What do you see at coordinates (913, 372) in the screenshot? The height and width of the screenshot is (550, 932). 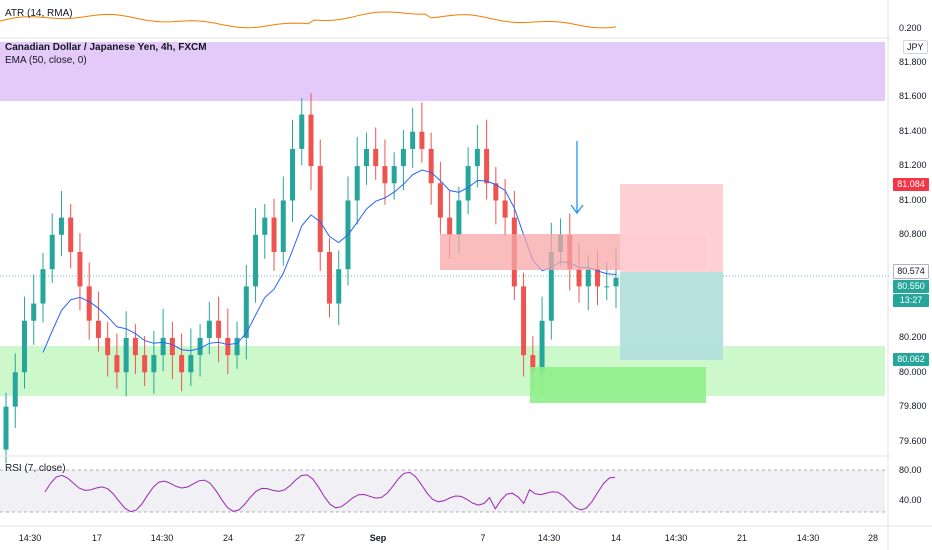 I see `price-tick: 80.000` at bounding box center [913, 372].